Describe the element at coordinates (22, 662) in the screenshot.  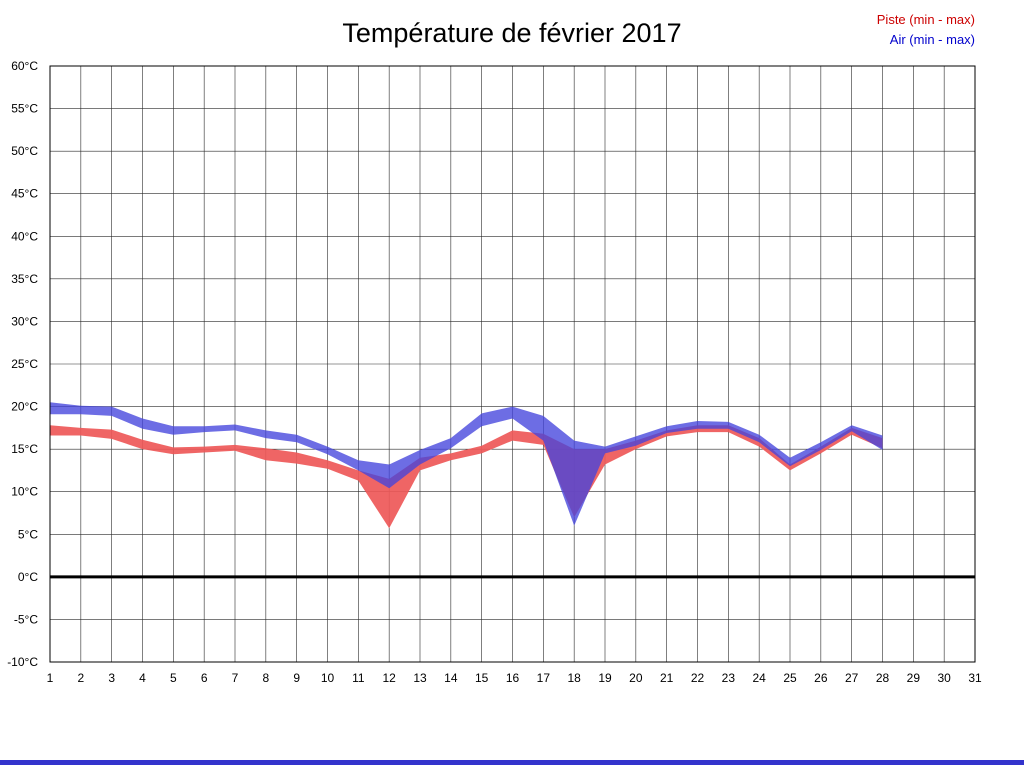
I see `y-tick-label: -10°C` at that location.